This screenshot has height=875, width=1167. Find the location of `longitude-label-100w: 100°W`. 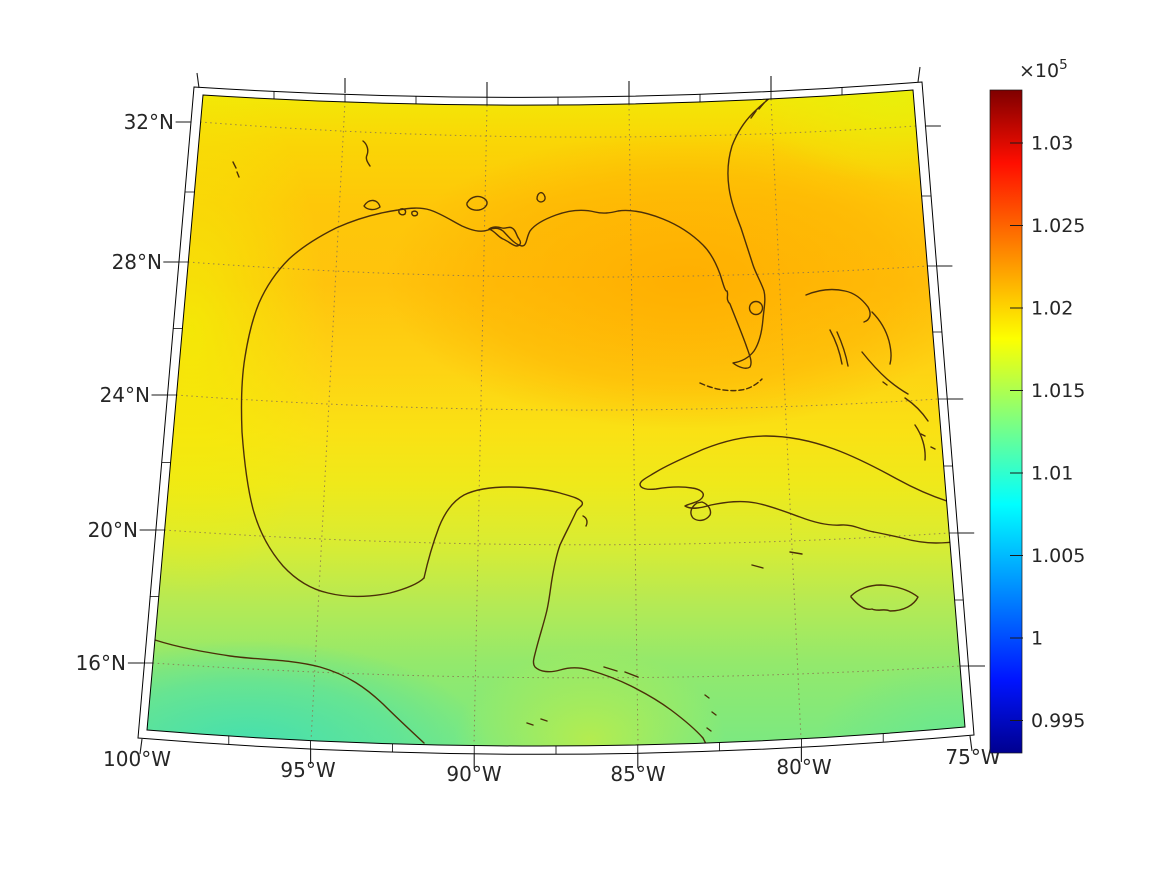

longitude-label-100w: 100°W is located at coordinates (137, 759).